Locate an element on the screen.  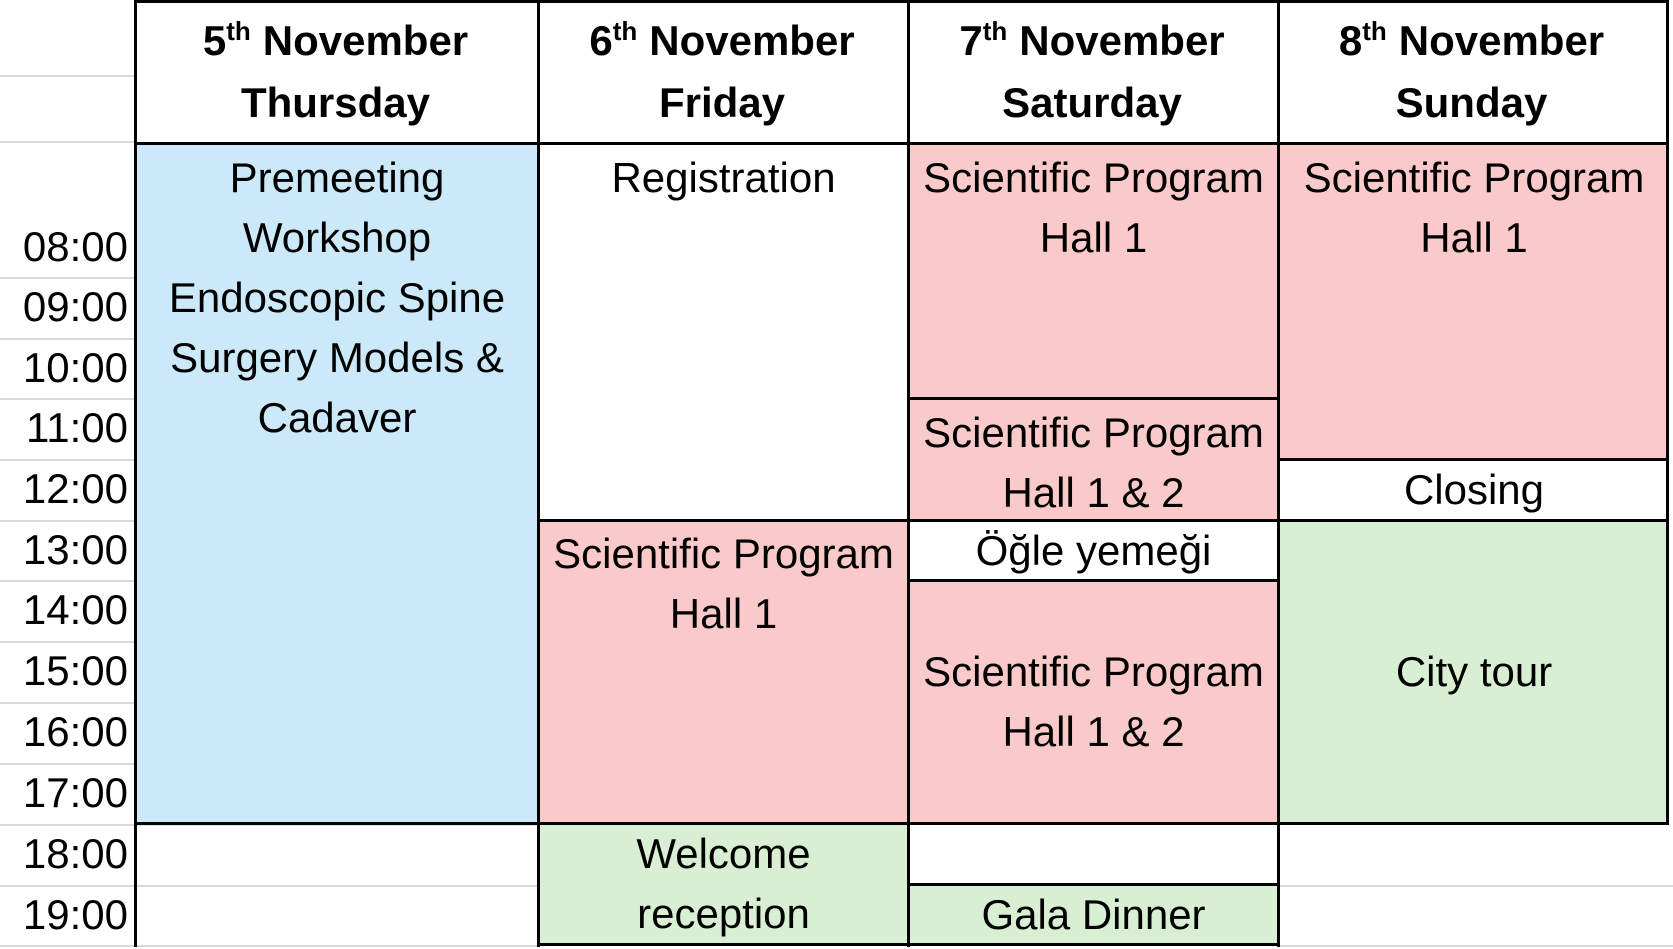
event-line: Registration is located at coordinates (723, 177).